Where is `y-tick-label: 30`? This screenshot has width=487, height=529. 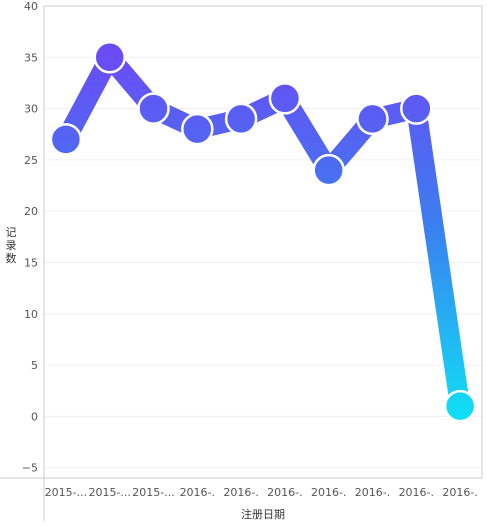 y-tick-label: 30 is located at coordinates (31, 109).